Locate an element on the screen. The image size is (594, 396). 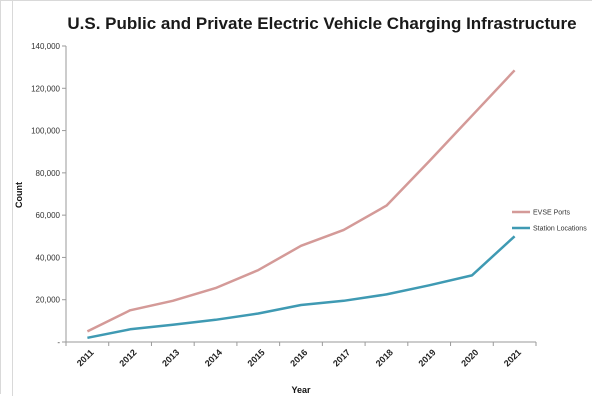
x-tick-label: 2015 is located at coordinates (256, 357).